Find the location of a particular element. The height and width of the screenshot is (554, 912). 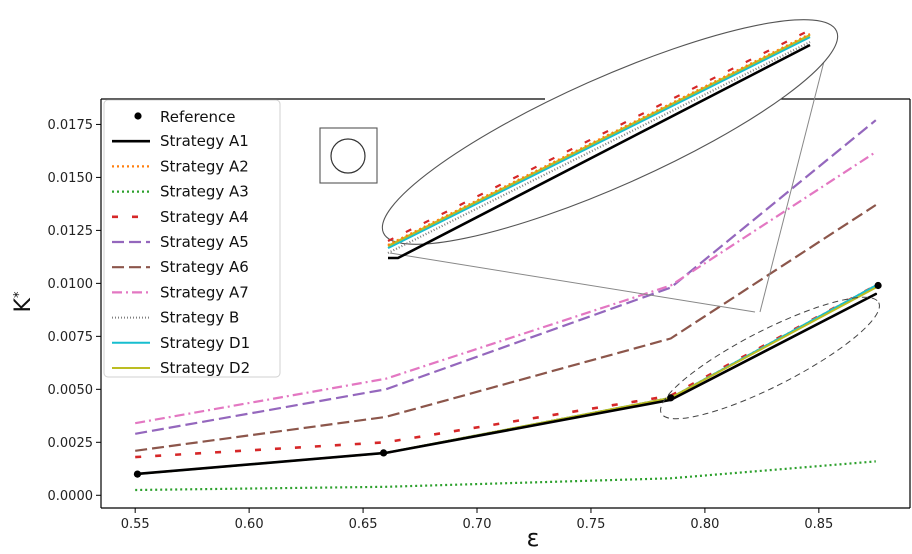

legend-label-strategy-a1: Strategy A1 is located at coordinates (204, 141).